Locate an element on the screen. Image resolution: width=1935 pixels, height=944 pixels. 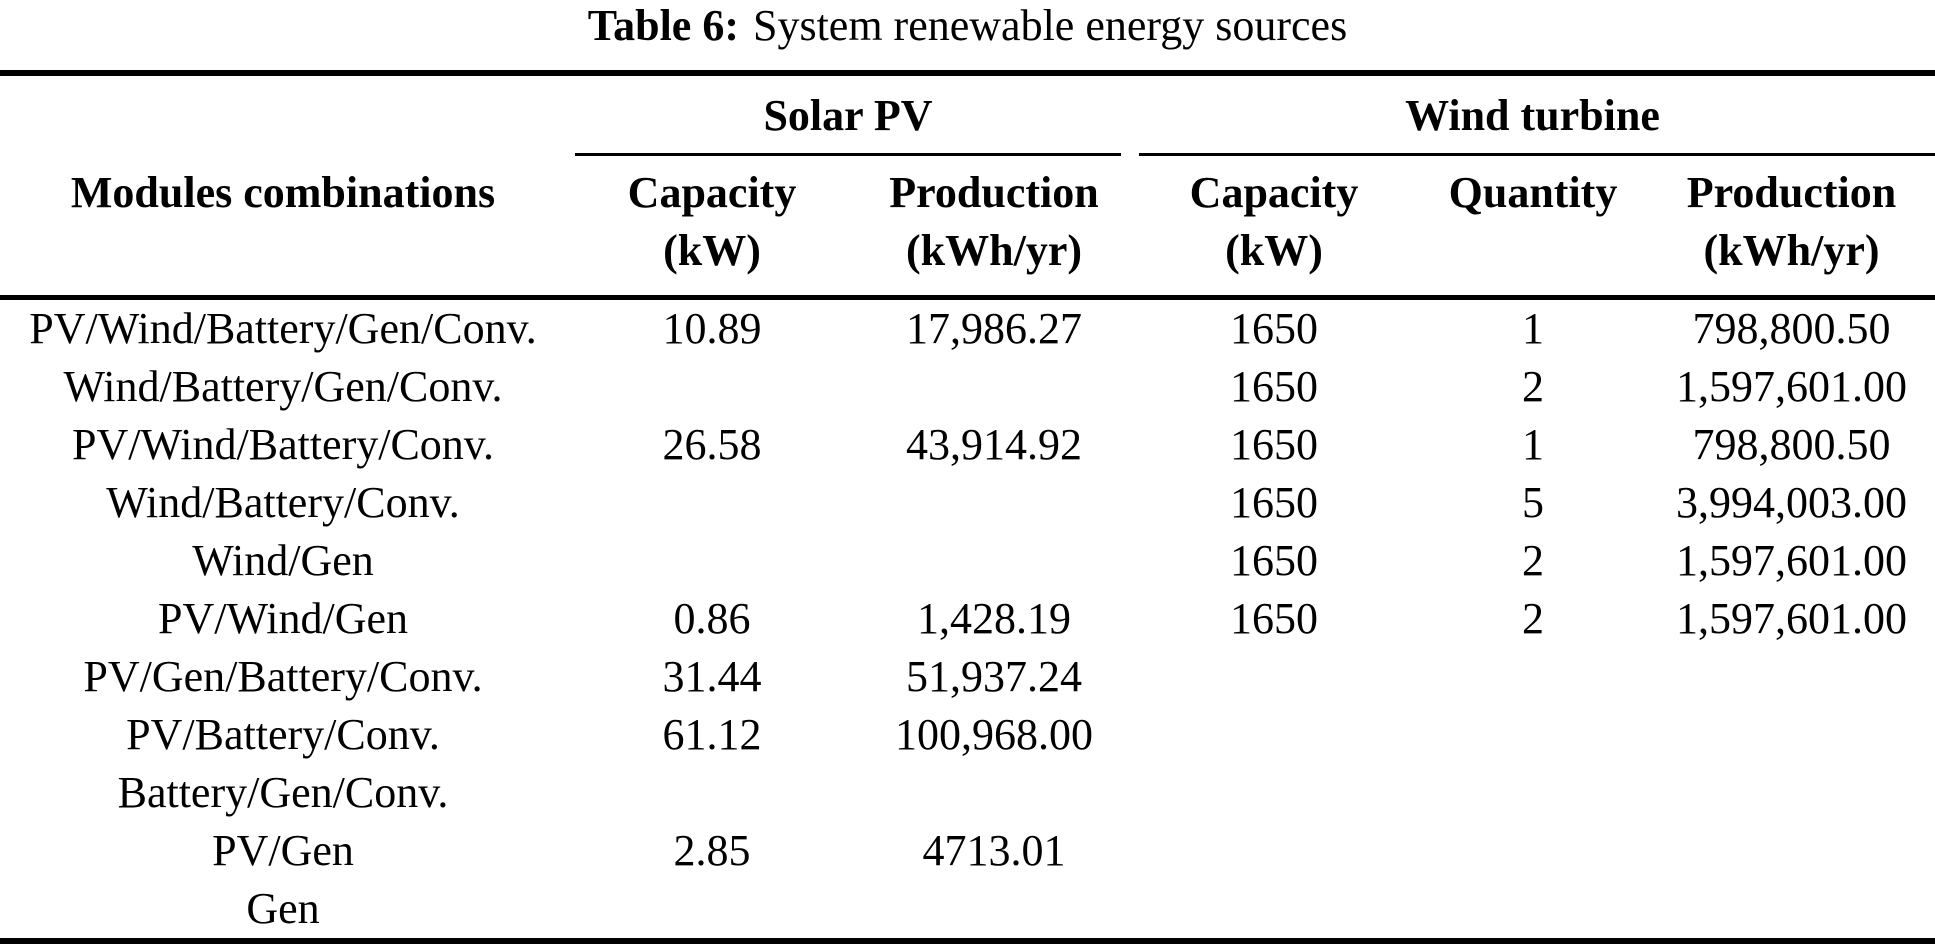
table-cell: PV/Battery/Conv. is located at coordinates (283, 734).